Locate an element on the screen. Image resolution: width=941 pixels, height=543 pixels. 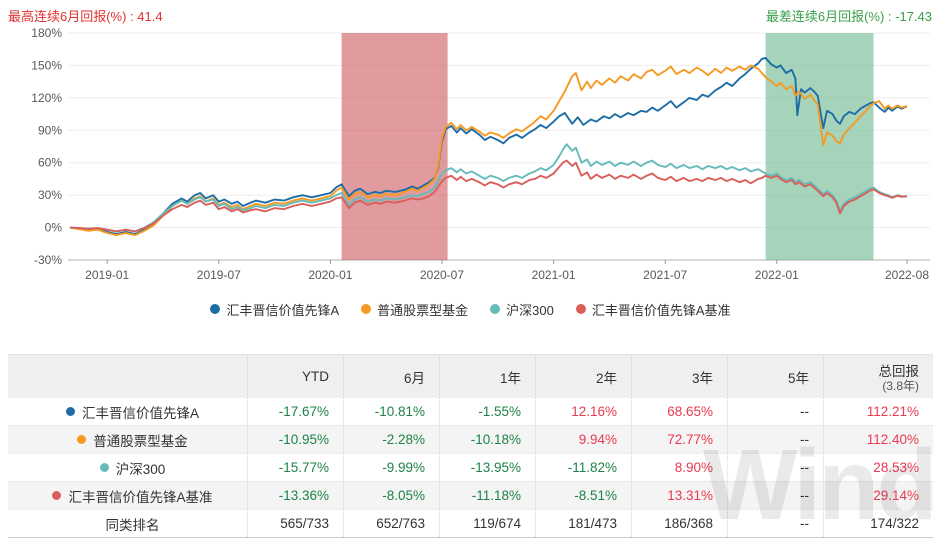
y-tick-label: 120% is located at coordinates (46, 98).